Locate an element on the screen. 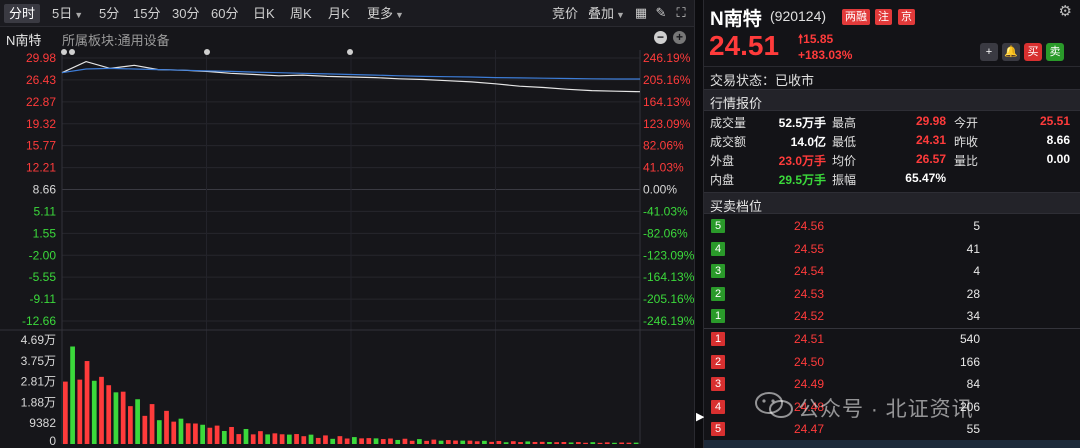  ask-price: 24.54 is located at coordinates (809, 271).